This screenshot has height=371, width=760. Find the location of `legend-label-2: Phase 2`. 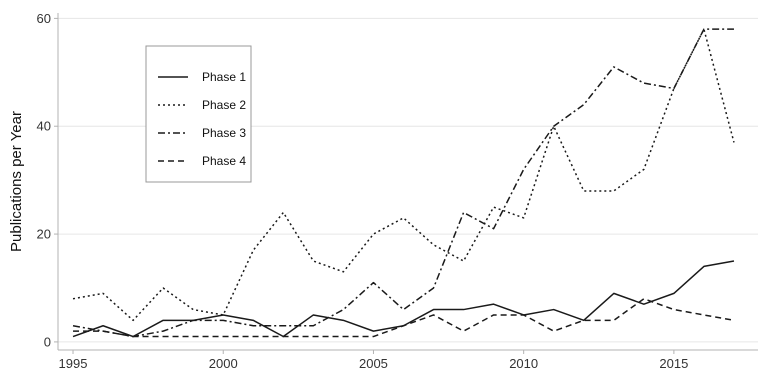

legend-label-2: Phase 2 is located at coordinates (224, 105).